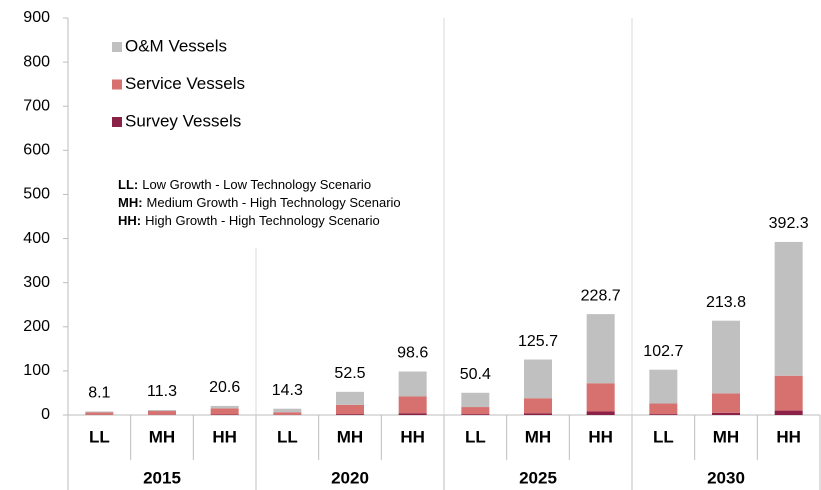 This screenshot has width=821, height=490. Describe the element at coordinates (128, 184) in the screenshot. I see `annotation-key: LL:` at that location.